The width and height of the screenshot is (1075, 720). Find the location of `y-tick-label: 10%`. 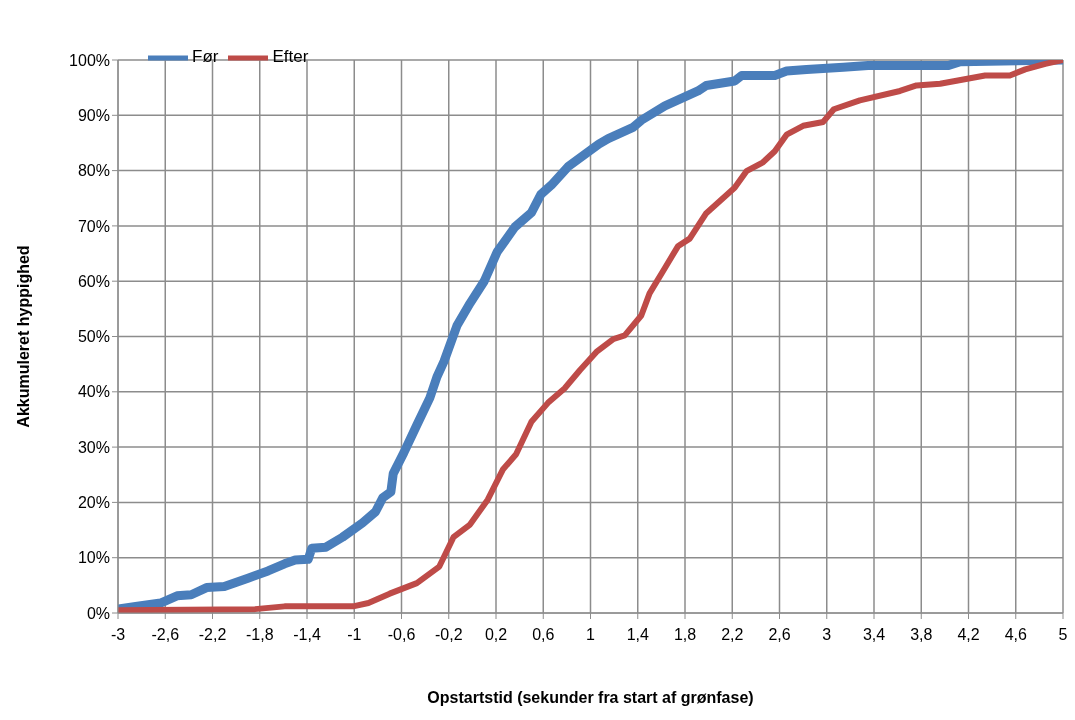

y-tick-label: 10% is located at coordinates (93, 558).